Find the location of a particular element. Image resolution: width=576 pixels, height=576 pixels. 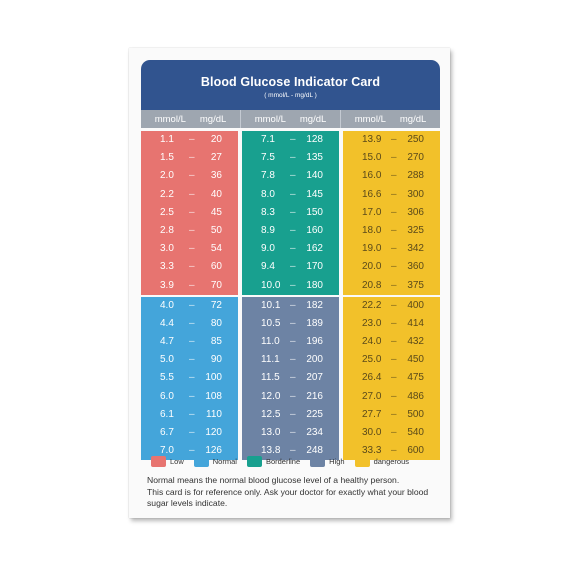

legend-item-dangerous: dangerous is located at coordinates (381, 461).